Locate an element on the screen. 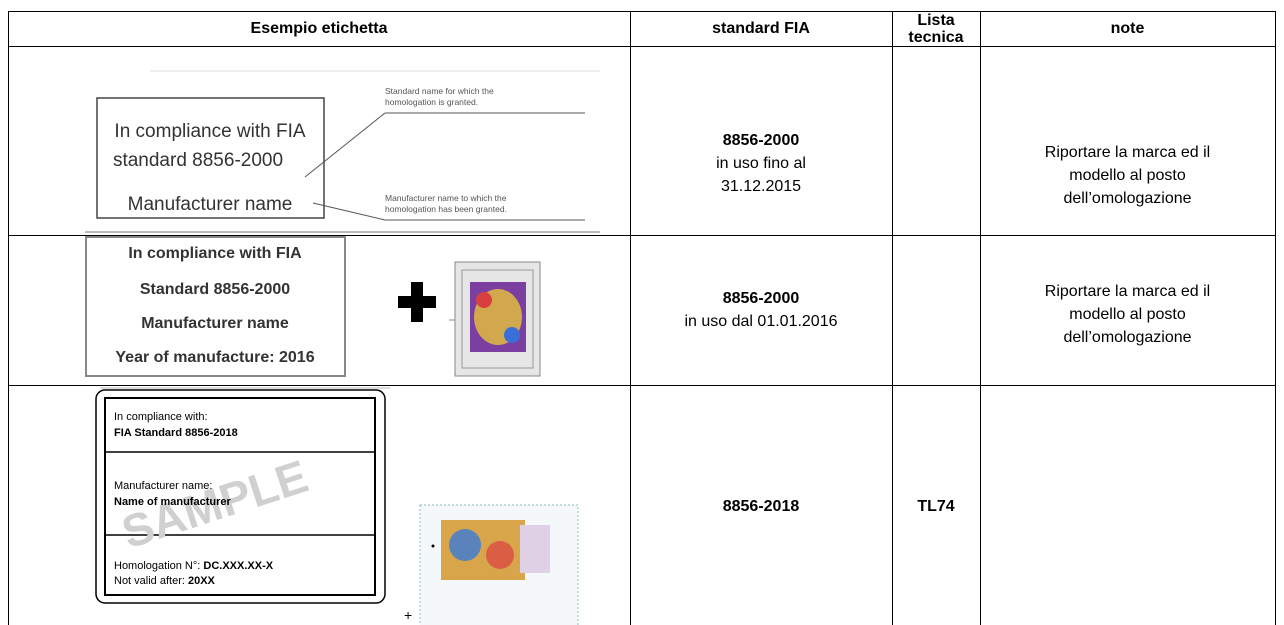 The width and height of the screenshot is (1284, 625). callout-text: Manufacturer name to which the is located at coordinates (446, 198).